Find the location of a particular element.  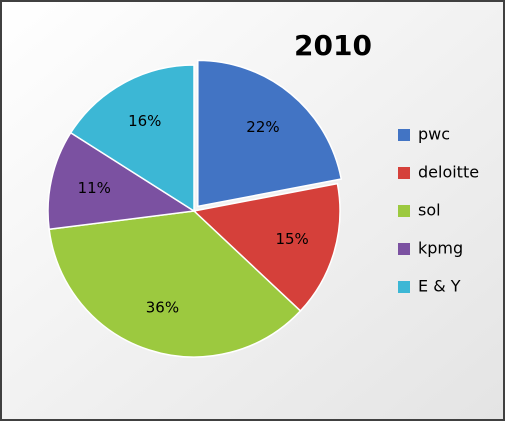

legend-label: kpmg is located at coordinates (440, 248).